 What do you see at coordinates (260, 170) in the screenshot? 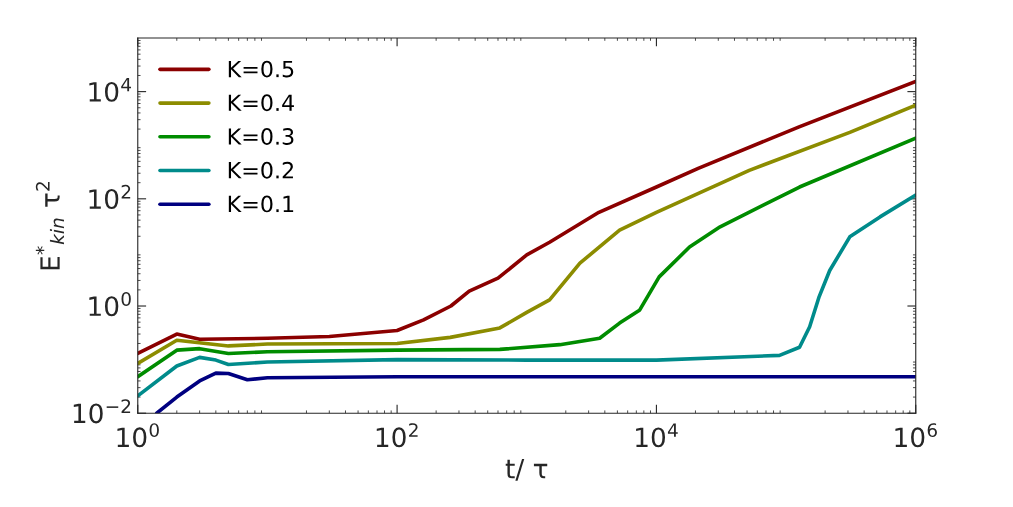
I see `legend-label: K=0.2` at bounding box center [260, 170].